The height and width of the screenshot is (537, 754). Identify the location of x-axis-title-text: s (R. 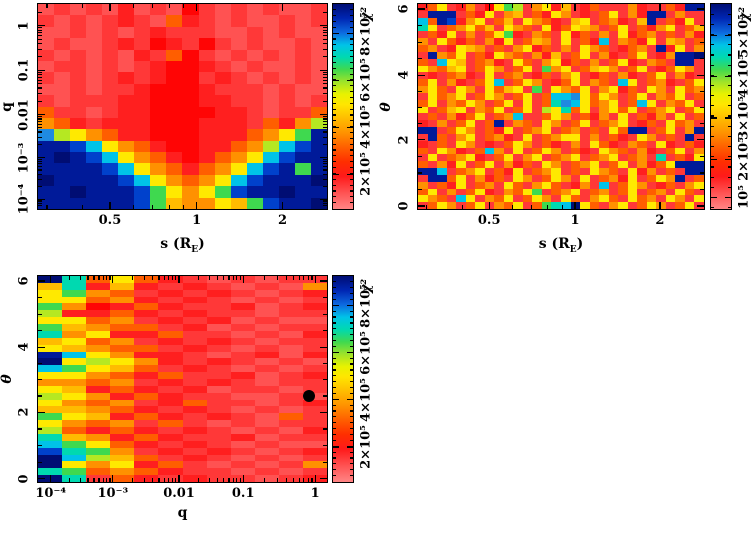
(176, 244).